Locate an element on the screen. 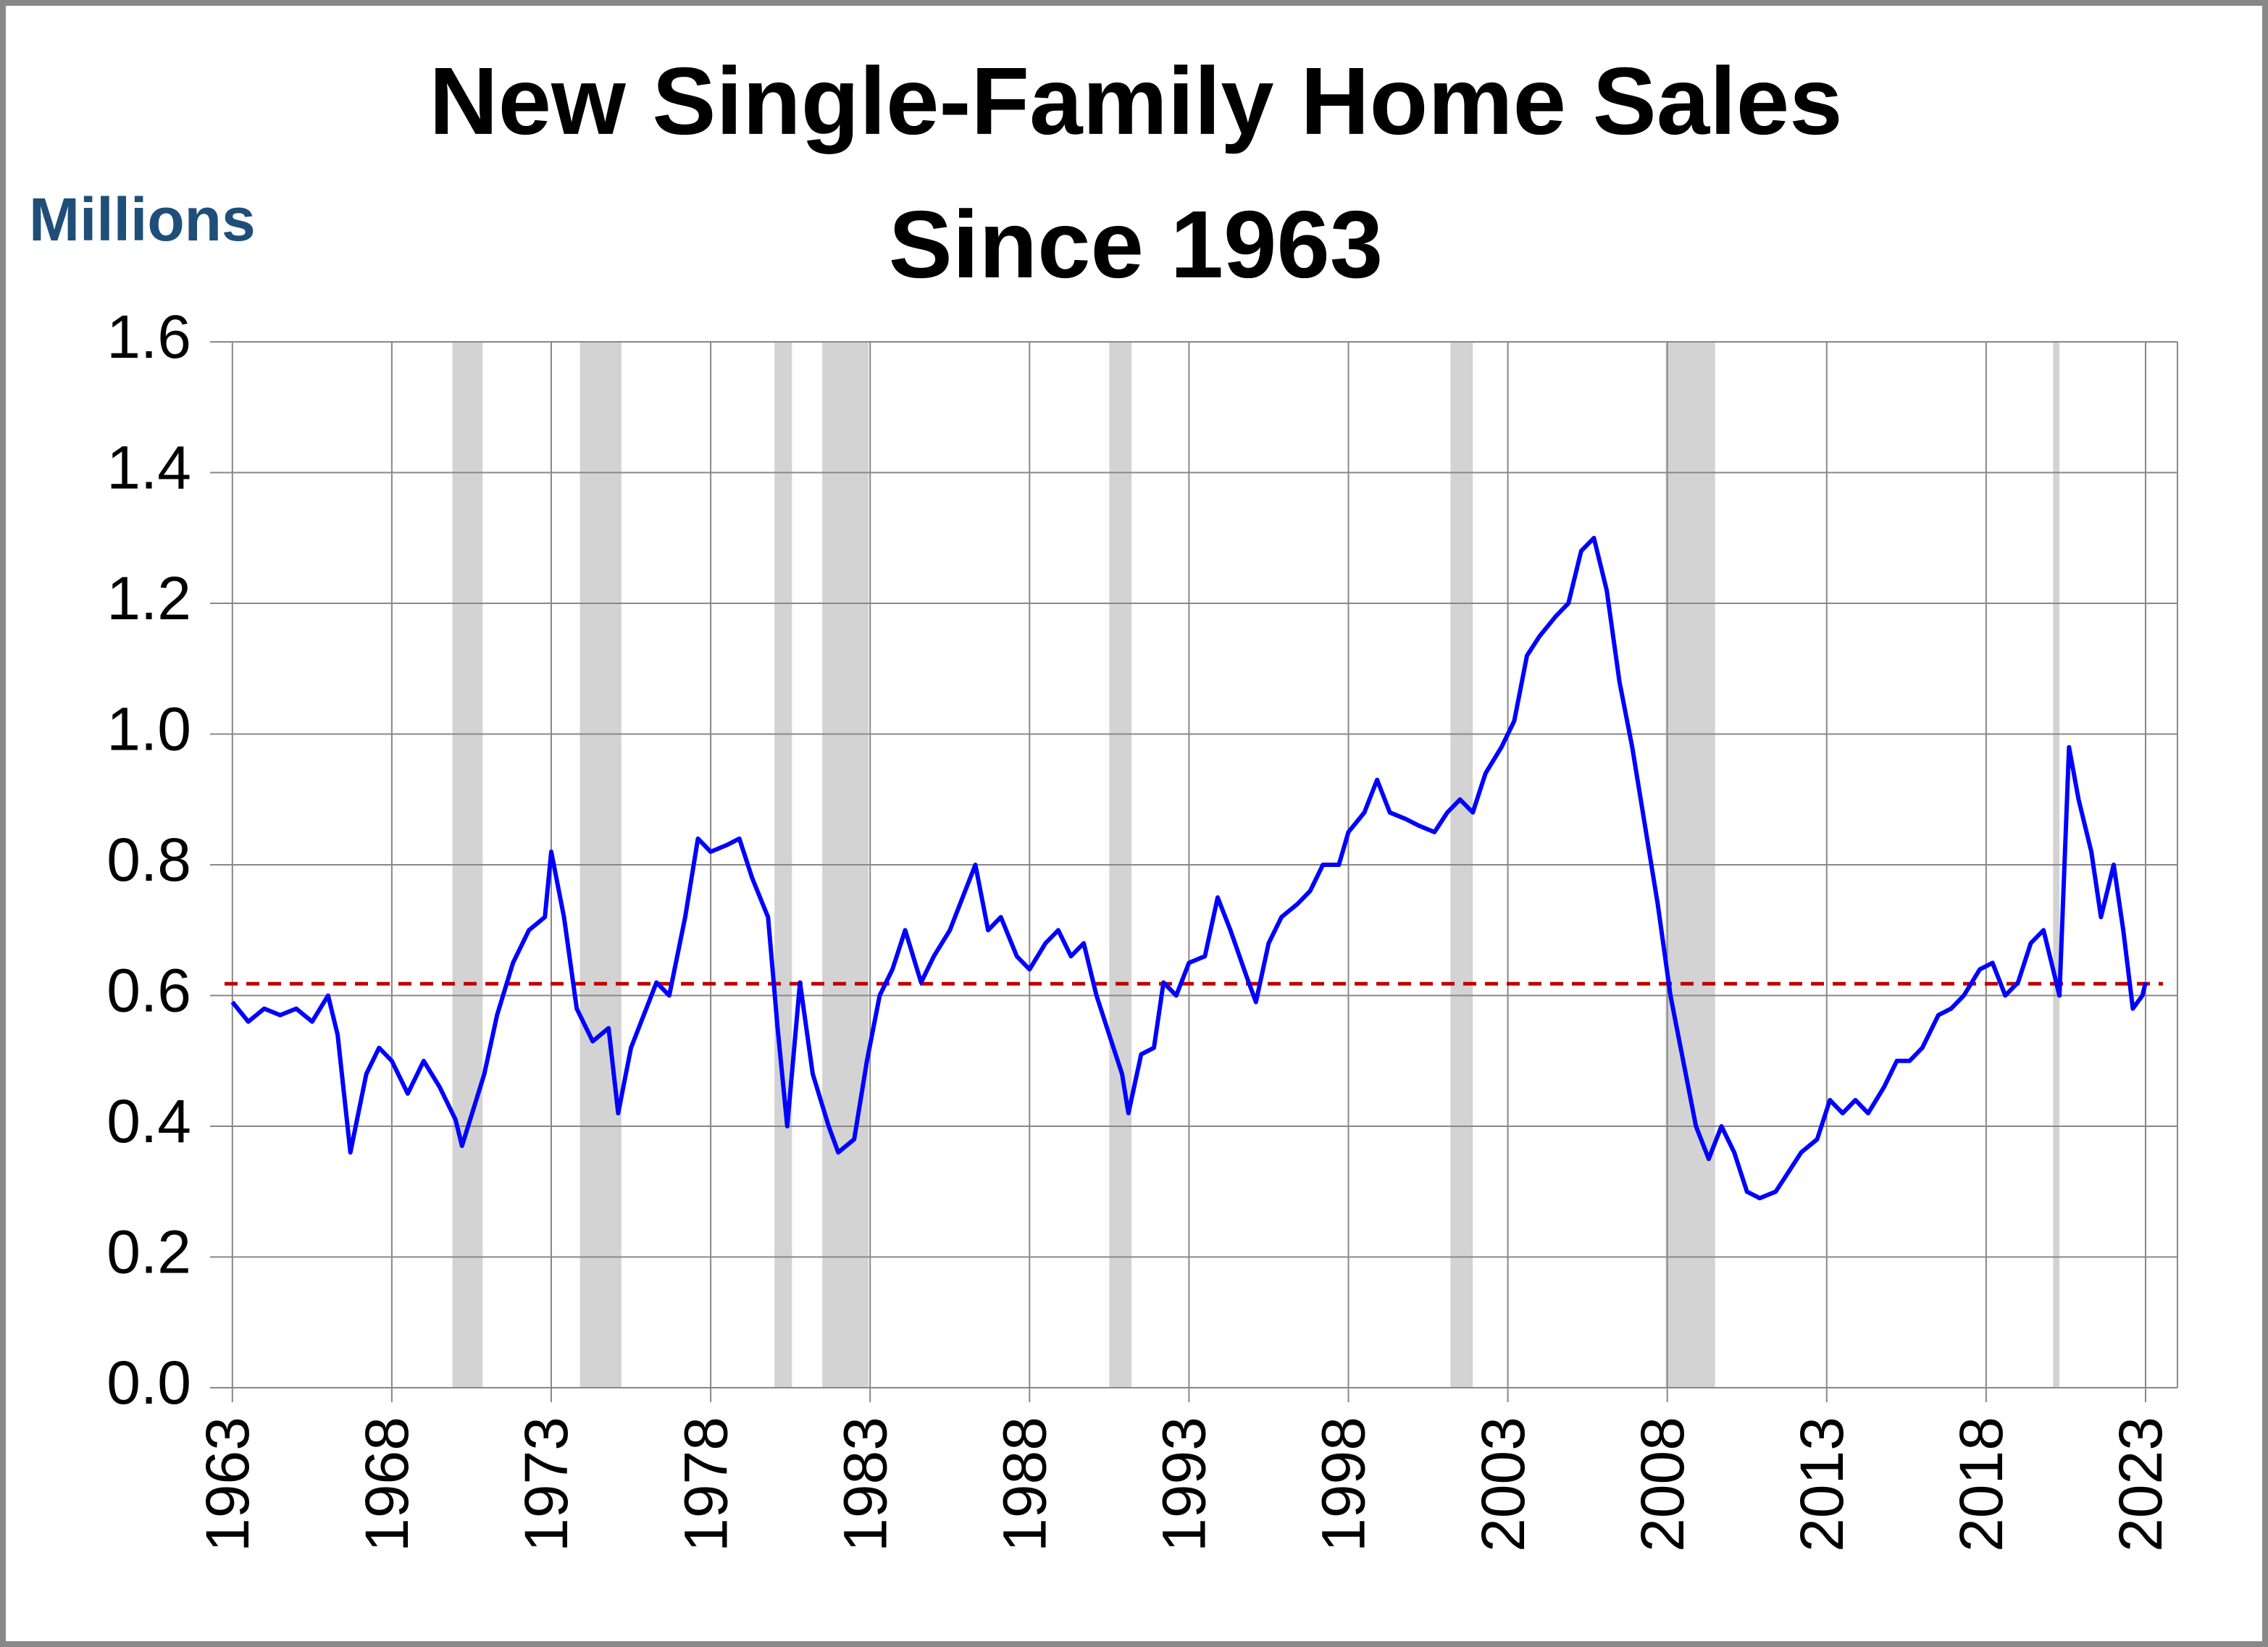 Image resolution: width=2268 pixels, height=1647 pixels. y-tick-label: 1.4 is located at coordinates (149, 468).